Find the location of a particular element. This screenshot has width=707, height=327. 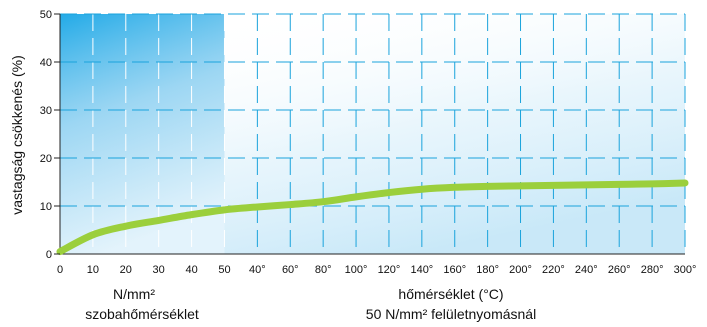

x-tick-label: 100° is located at coordinates (356, 270).